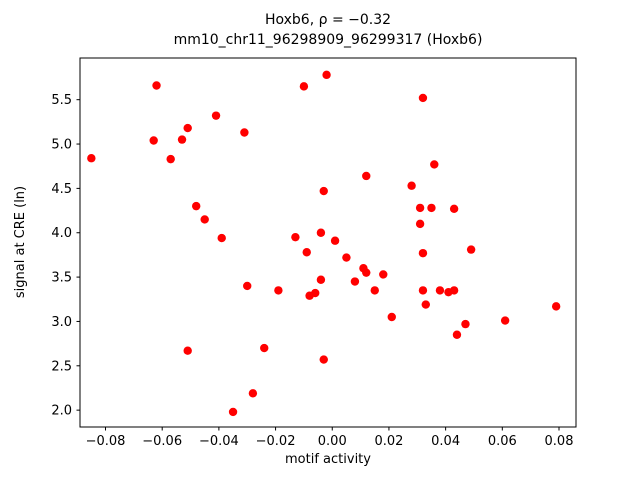  What do you see at coordinates (61, 100) in the screenshot?
I see `y-tick-label: 5.5` at bounding box center [61, 100].